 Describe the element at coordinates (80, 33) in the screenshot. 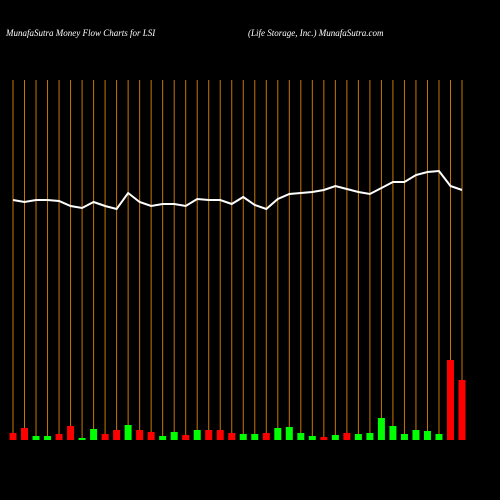

I see `chart-title: MunafaSutra Money Flow Charts for LSI` at that location.